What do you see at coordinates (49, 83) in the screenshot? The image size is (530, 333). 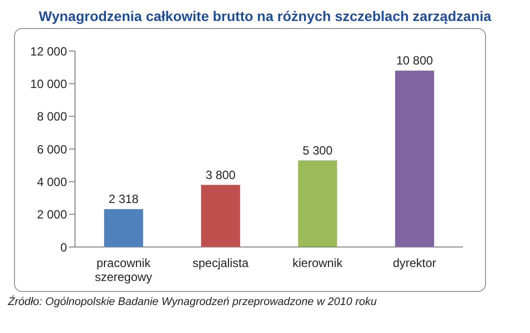 I see `y-tick-label: 10 000` at bounding box center [49, 83].